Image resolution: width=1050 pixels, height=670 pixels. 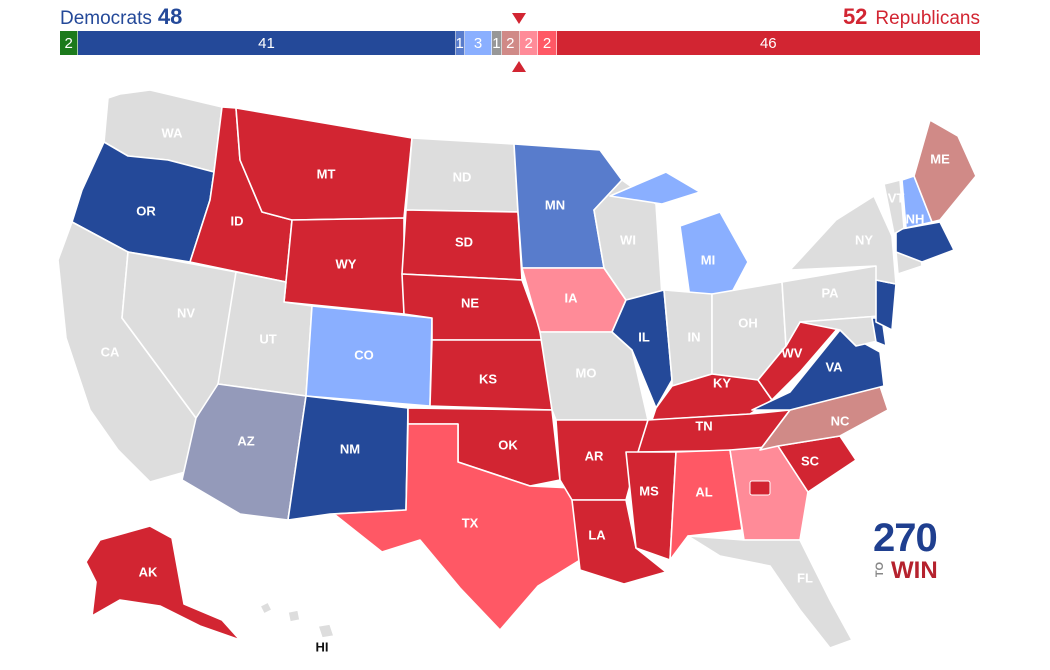 I want to click on state-md, so click(x=841, y=331).